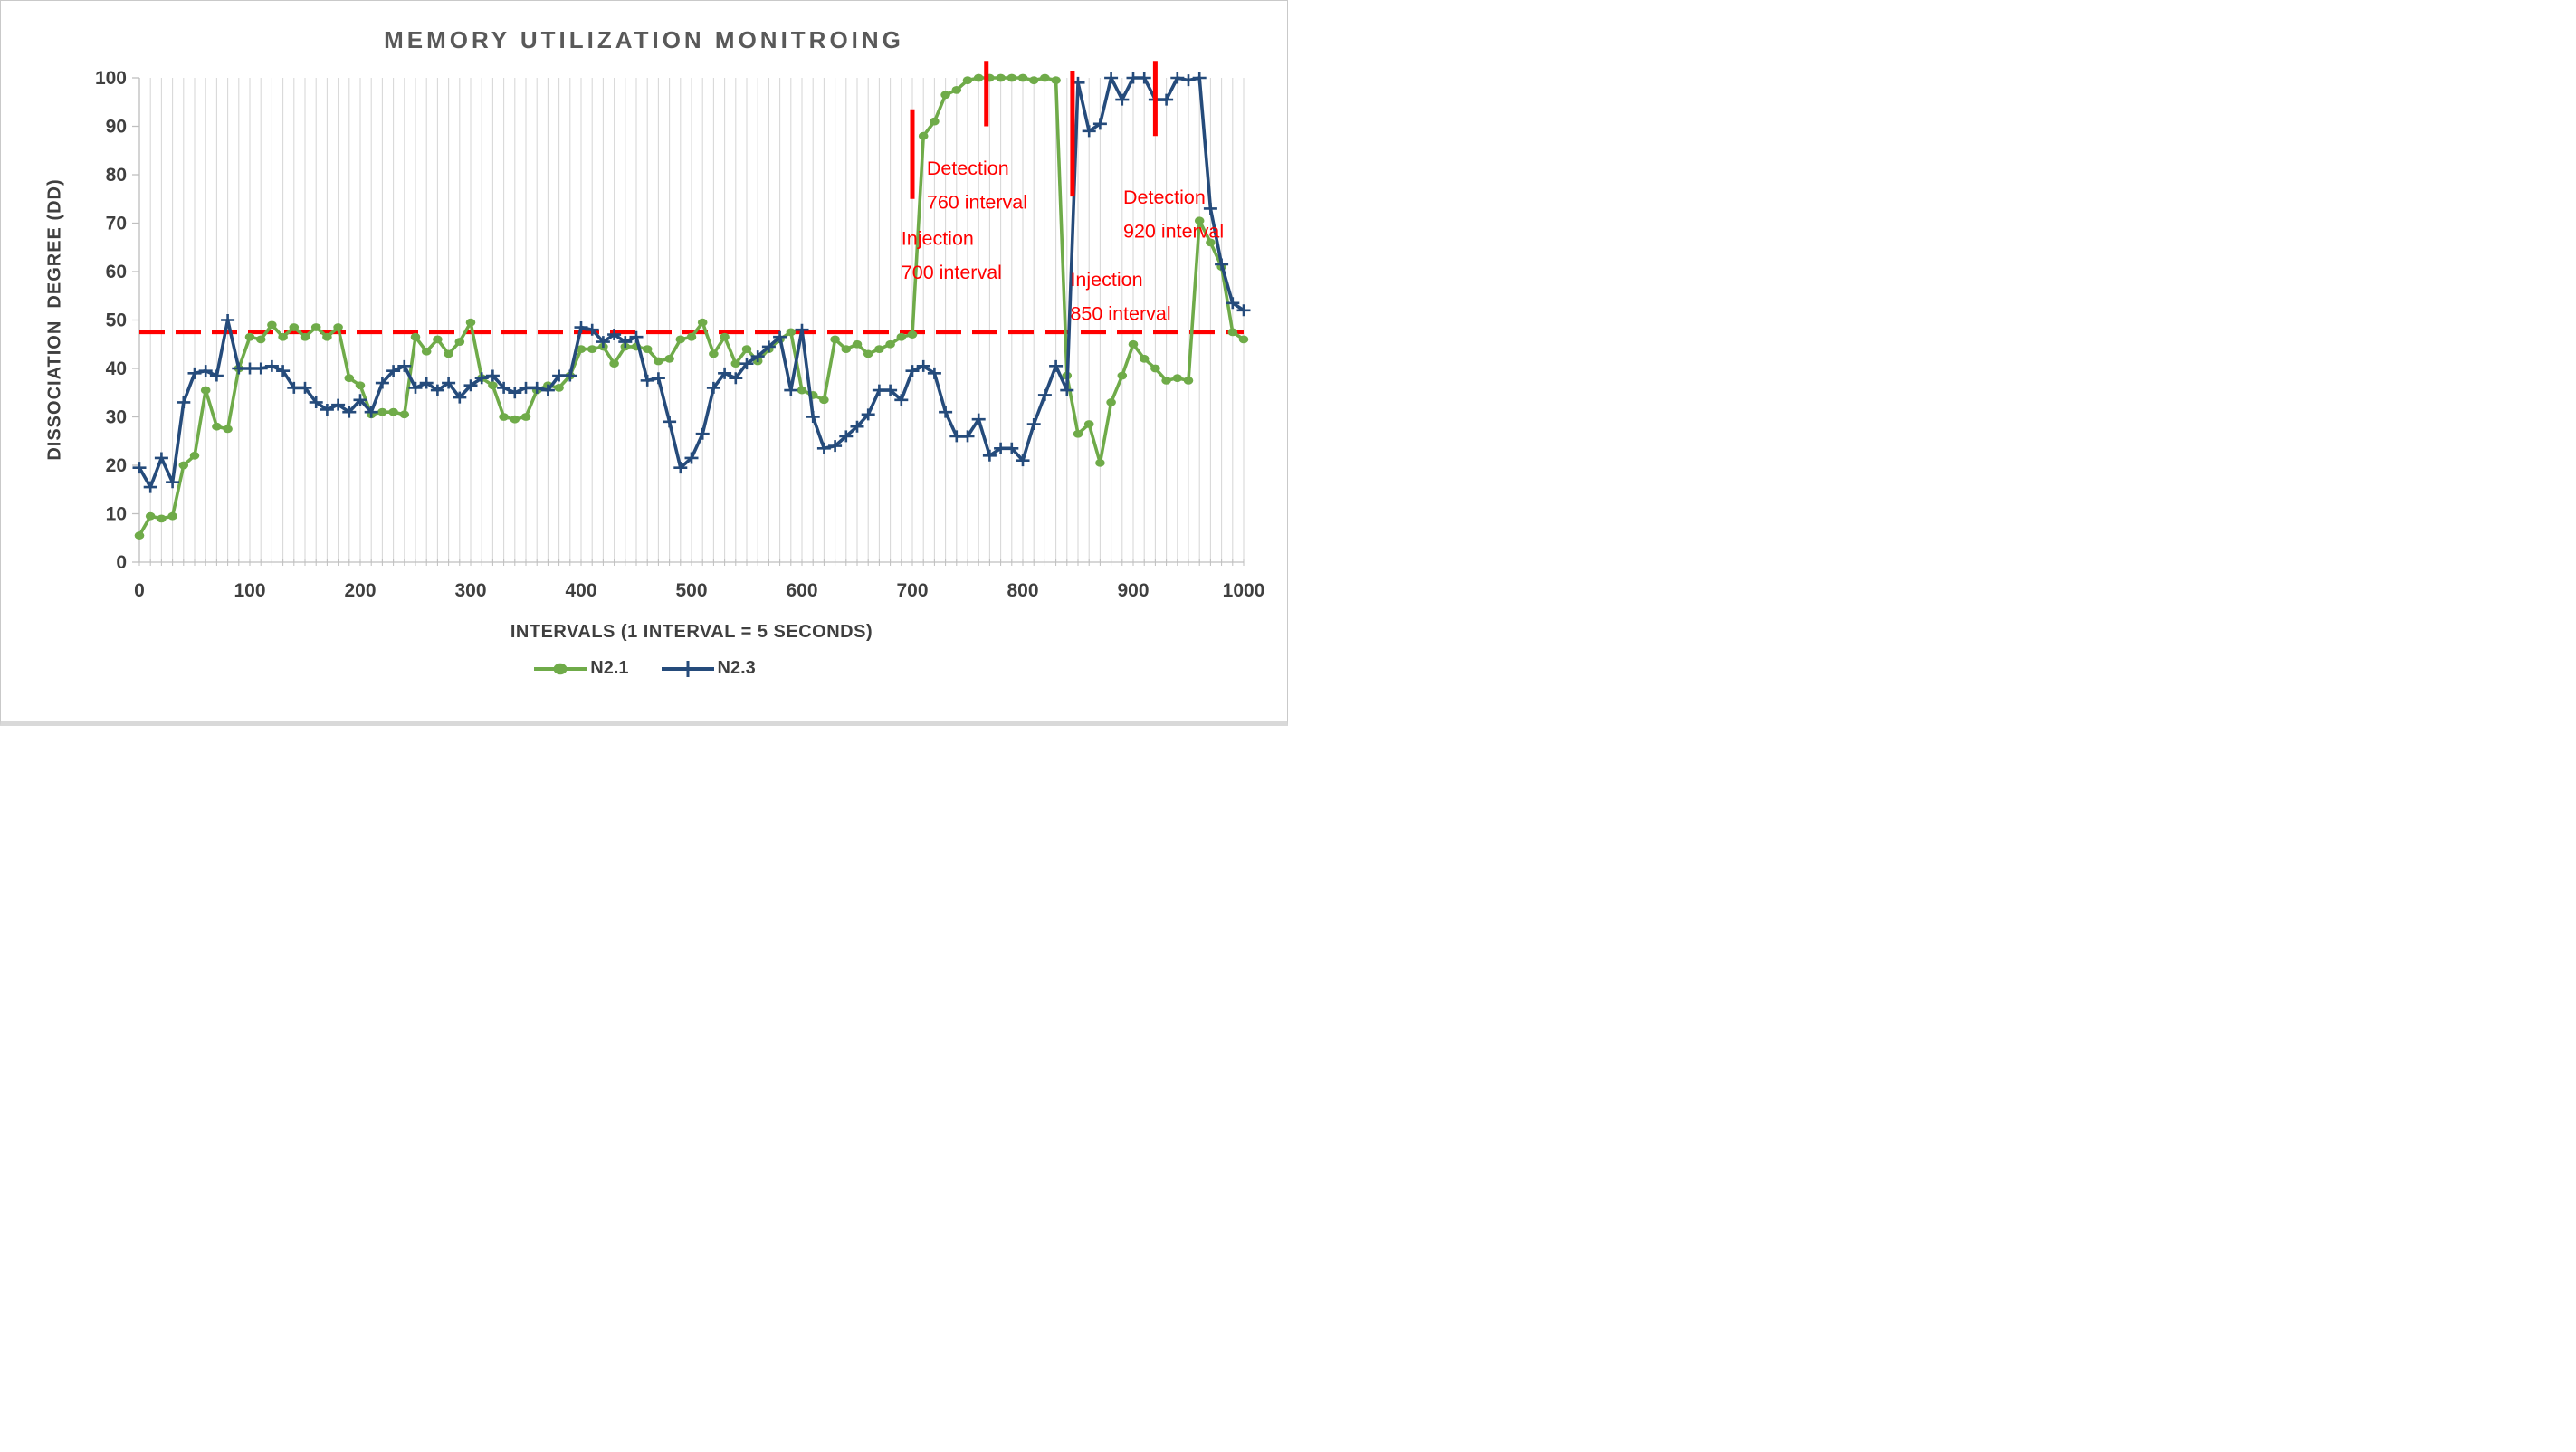 The height and width of the screenshot is (1452, 2576). What do you see at coordinates (610, 668) in the screenshot?
I see `legend-label: N2.1` at bounding box center [610, 668].